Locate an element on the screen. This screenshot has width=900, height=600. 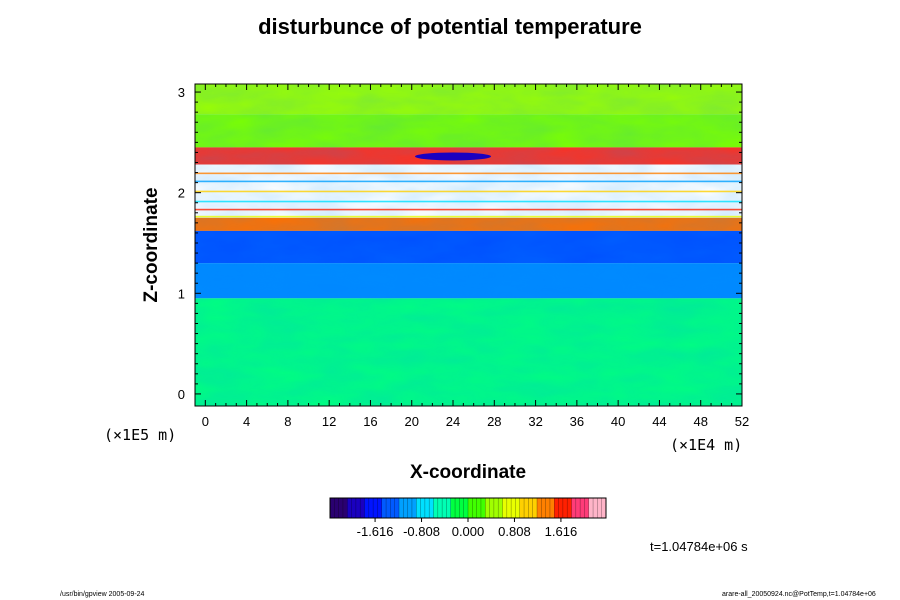
x-tick-label: 52 is located at coordinates (742, 421).